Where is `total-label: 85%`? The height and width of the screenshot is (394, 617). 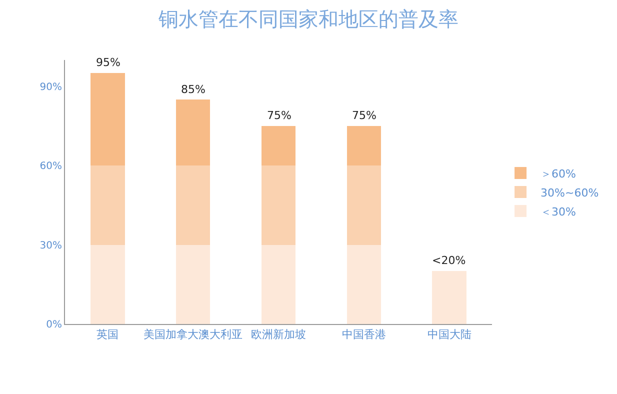
total-label: 85% is located at coordinates (193, 89).